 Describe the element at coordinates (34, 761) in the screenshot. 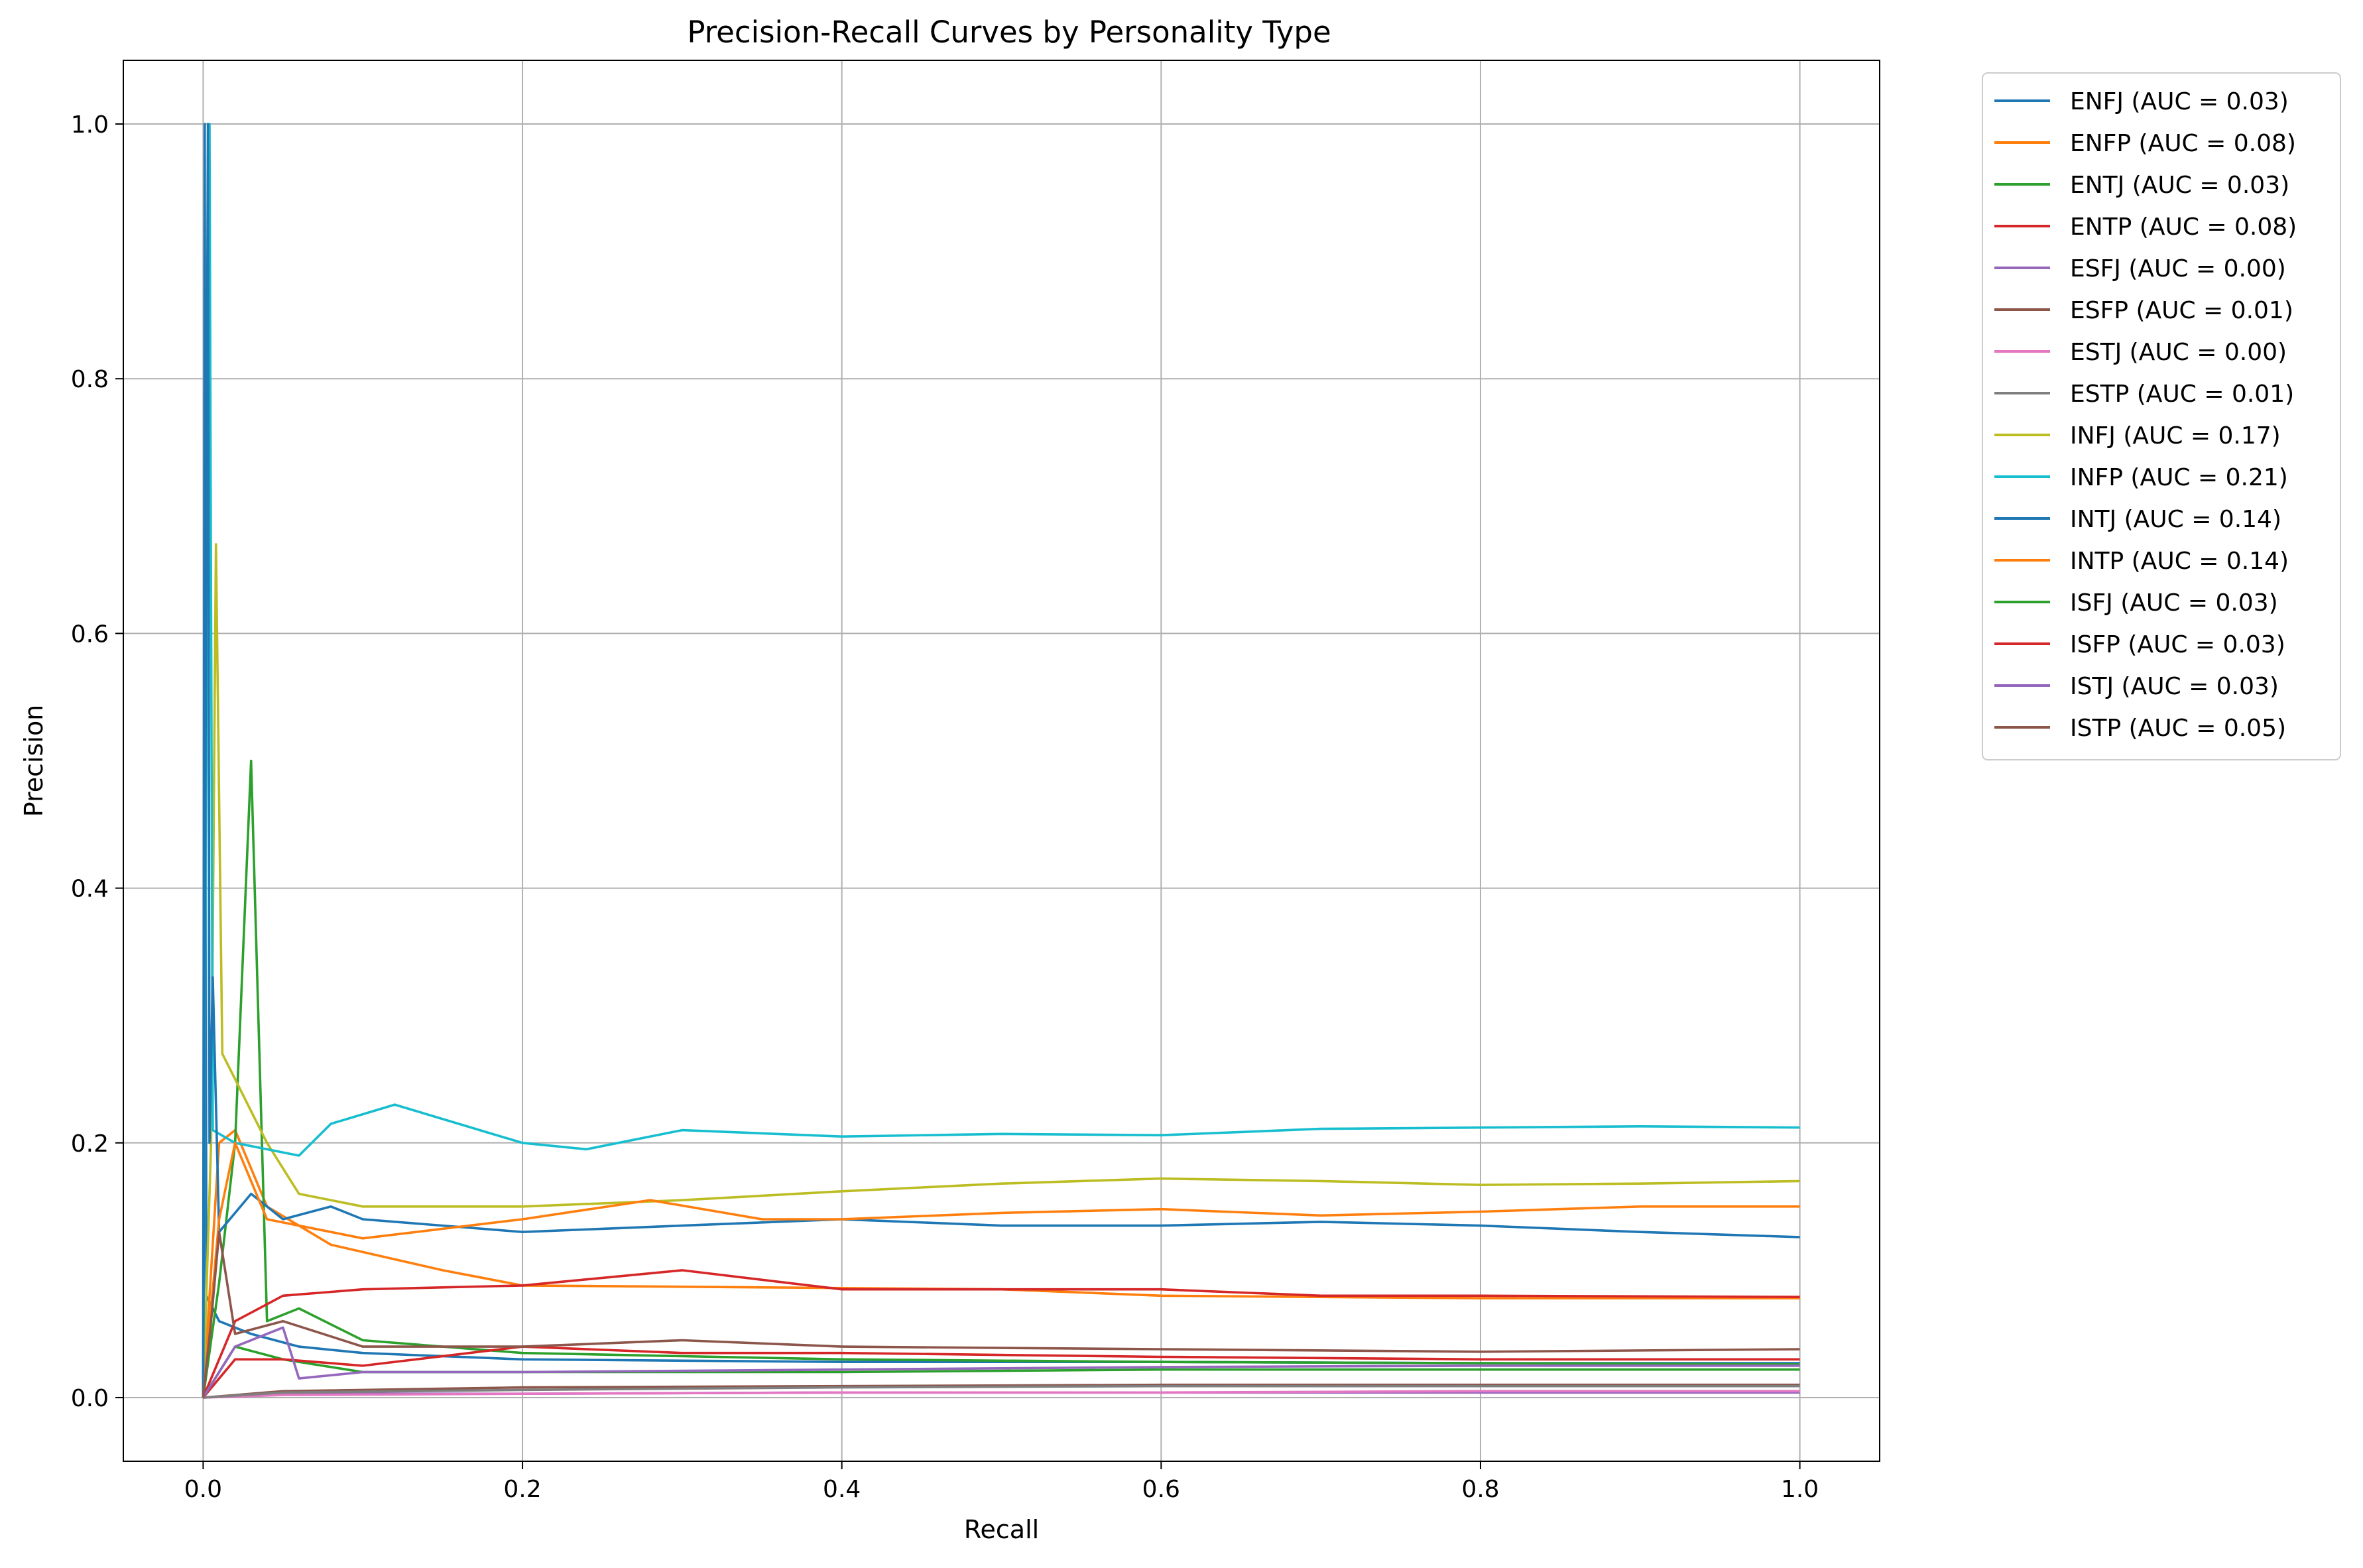

I see `y-axis-label: Precision` at that location.